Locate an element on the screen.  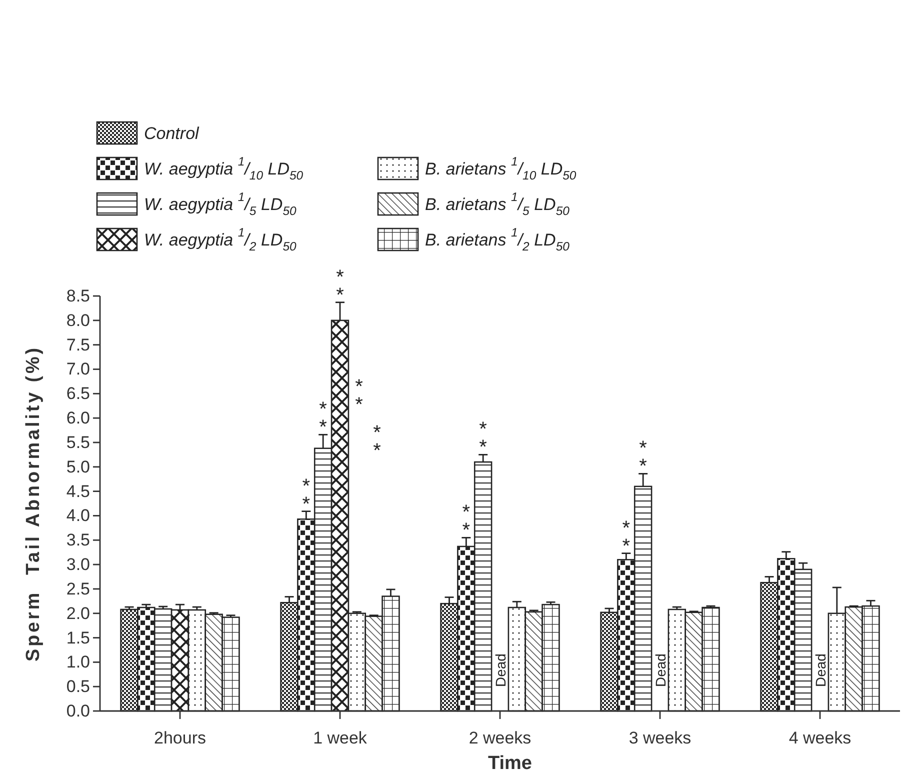
y-axis-title: Sperm Tail Abnormality (%) is located at coordinates (33, 503).